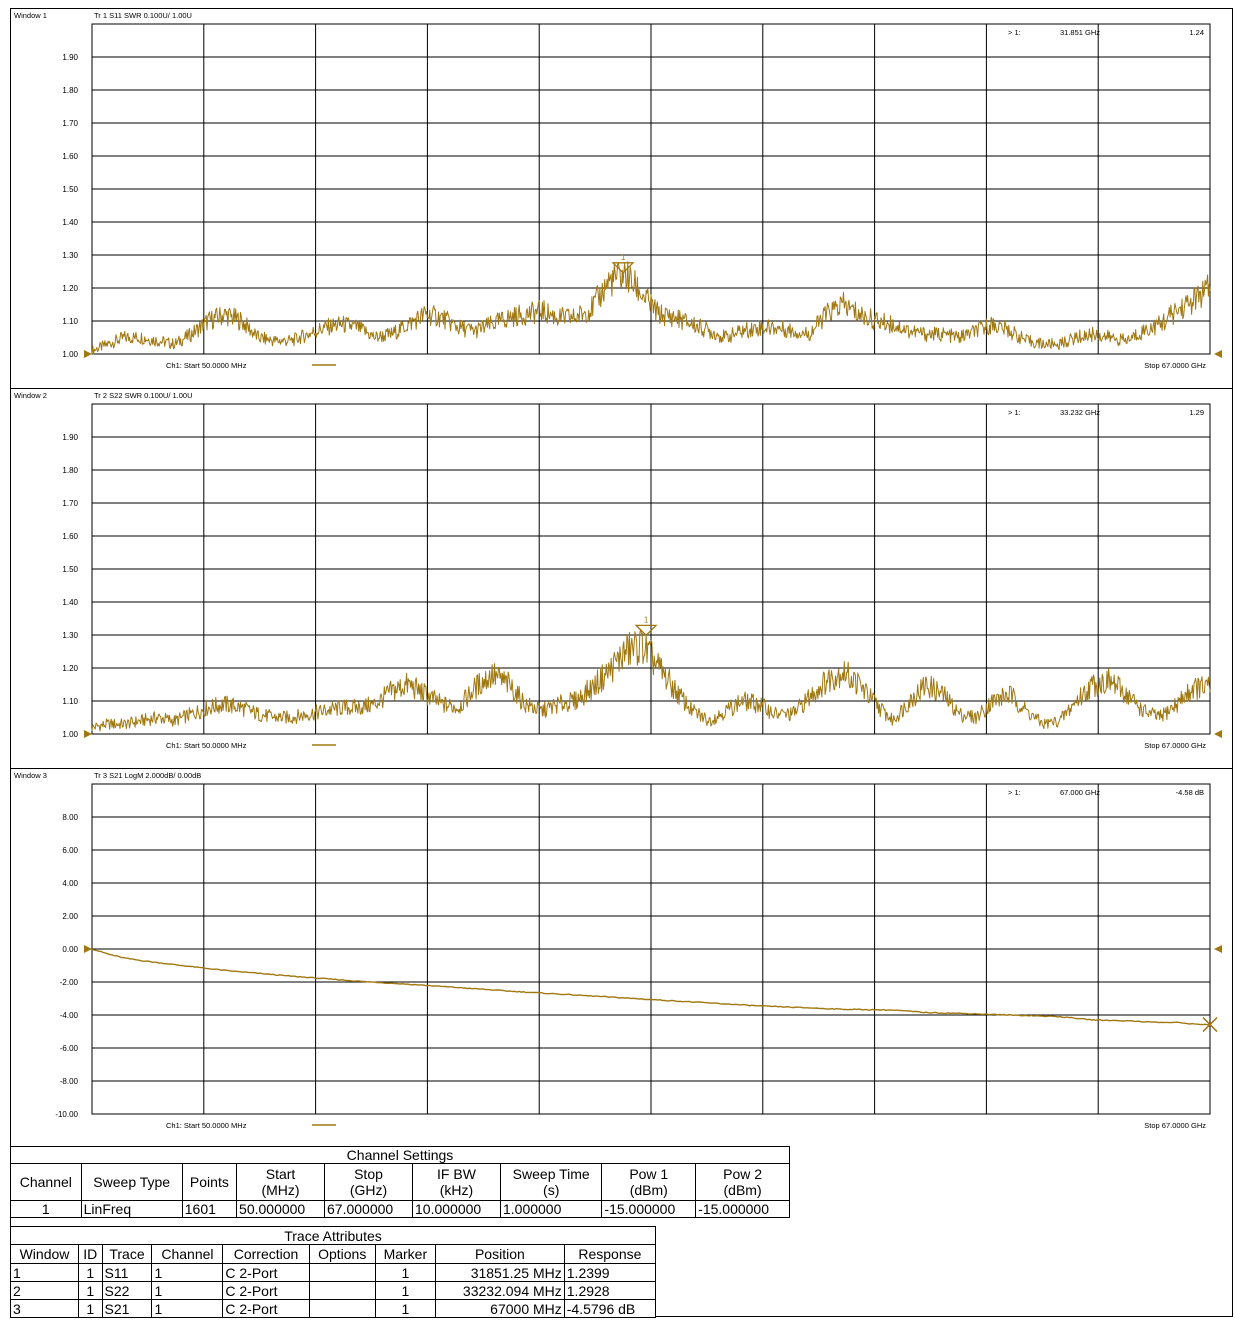 The image size is (1235, 1320). What do you see at coordinates (499, 1272) in the screenshot?
I see `trace-attributes-cell: 31851.25 MHz` at bounding box center [499, 1272].